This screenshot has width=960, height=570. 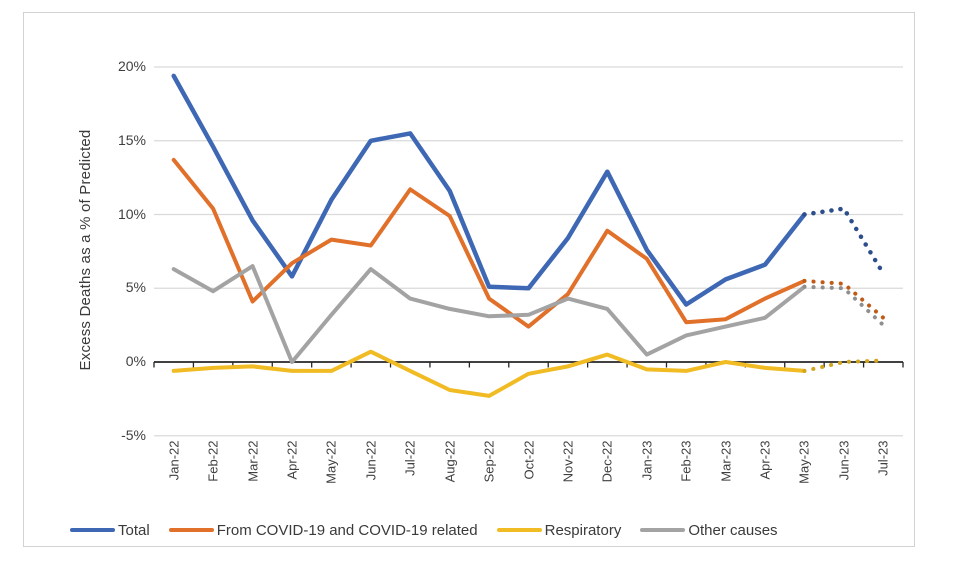 What do you see at coordinates (844, 299) in the screenshot?
I see `series-projection-dotted-from-covid-19-and-covid-19-related` at bounding box center [844, 299].